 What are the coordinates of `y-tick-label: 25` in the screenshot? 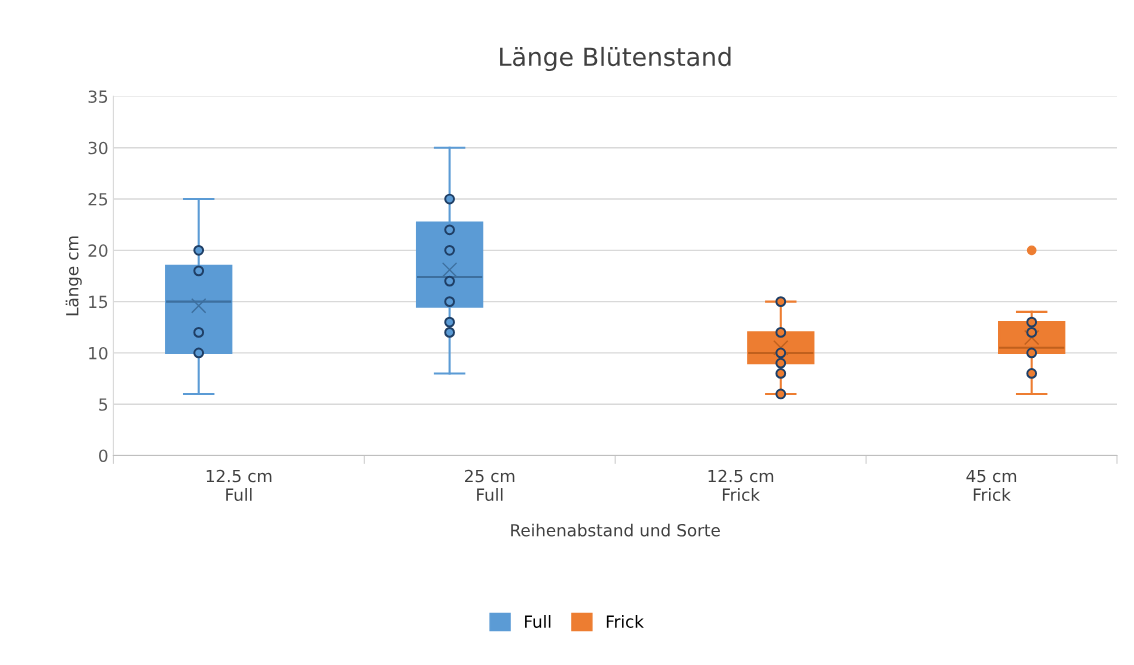 It's located at (98, 199).